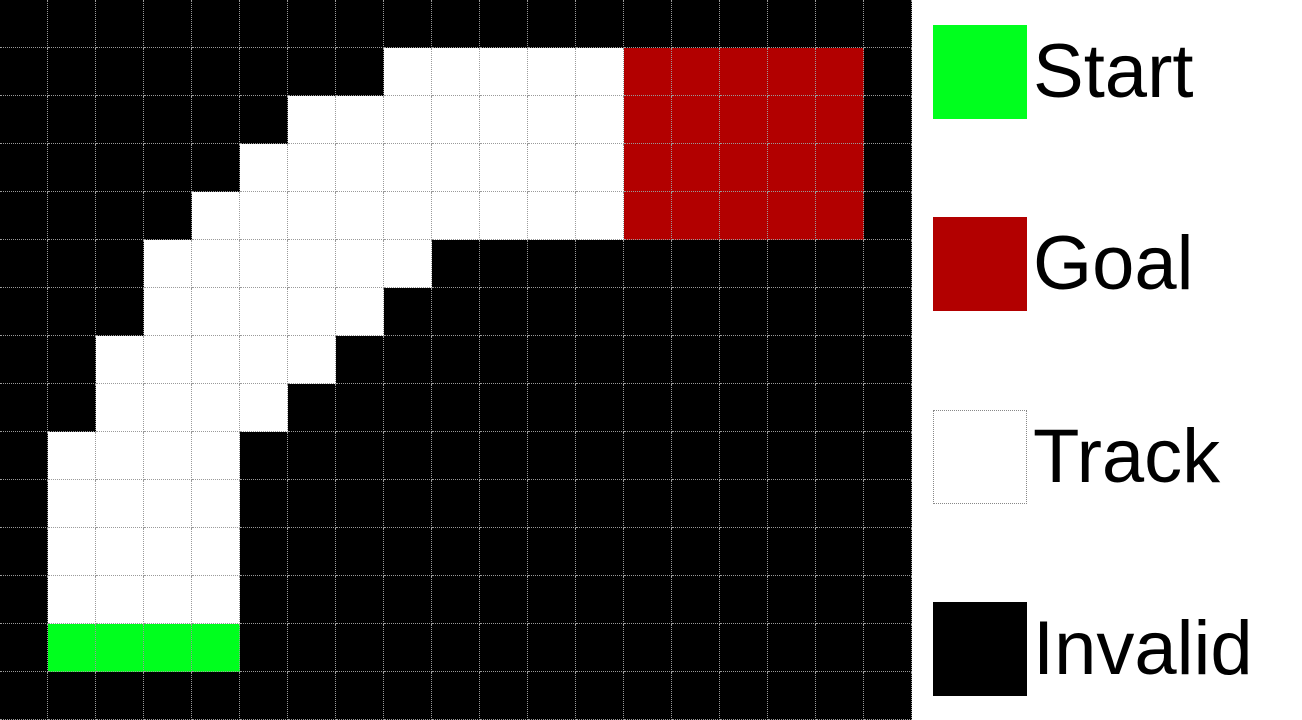 The image size is (1302, 720). What do you see at coordinates (1063, 72) in the screenshot?
I see `legend-start: Start` at bounding box center [1063, 72].